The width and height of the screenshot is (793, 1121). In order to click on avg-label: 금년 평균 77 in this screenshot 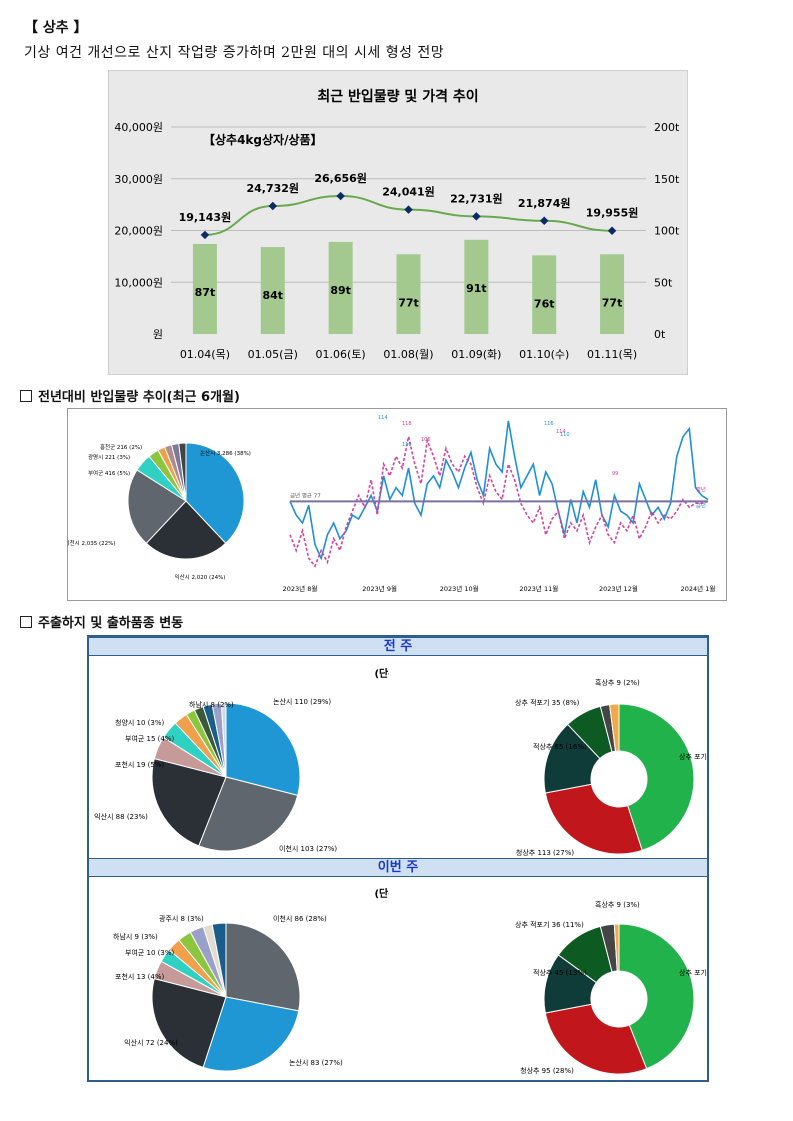, I will do `click(305, 495)`.